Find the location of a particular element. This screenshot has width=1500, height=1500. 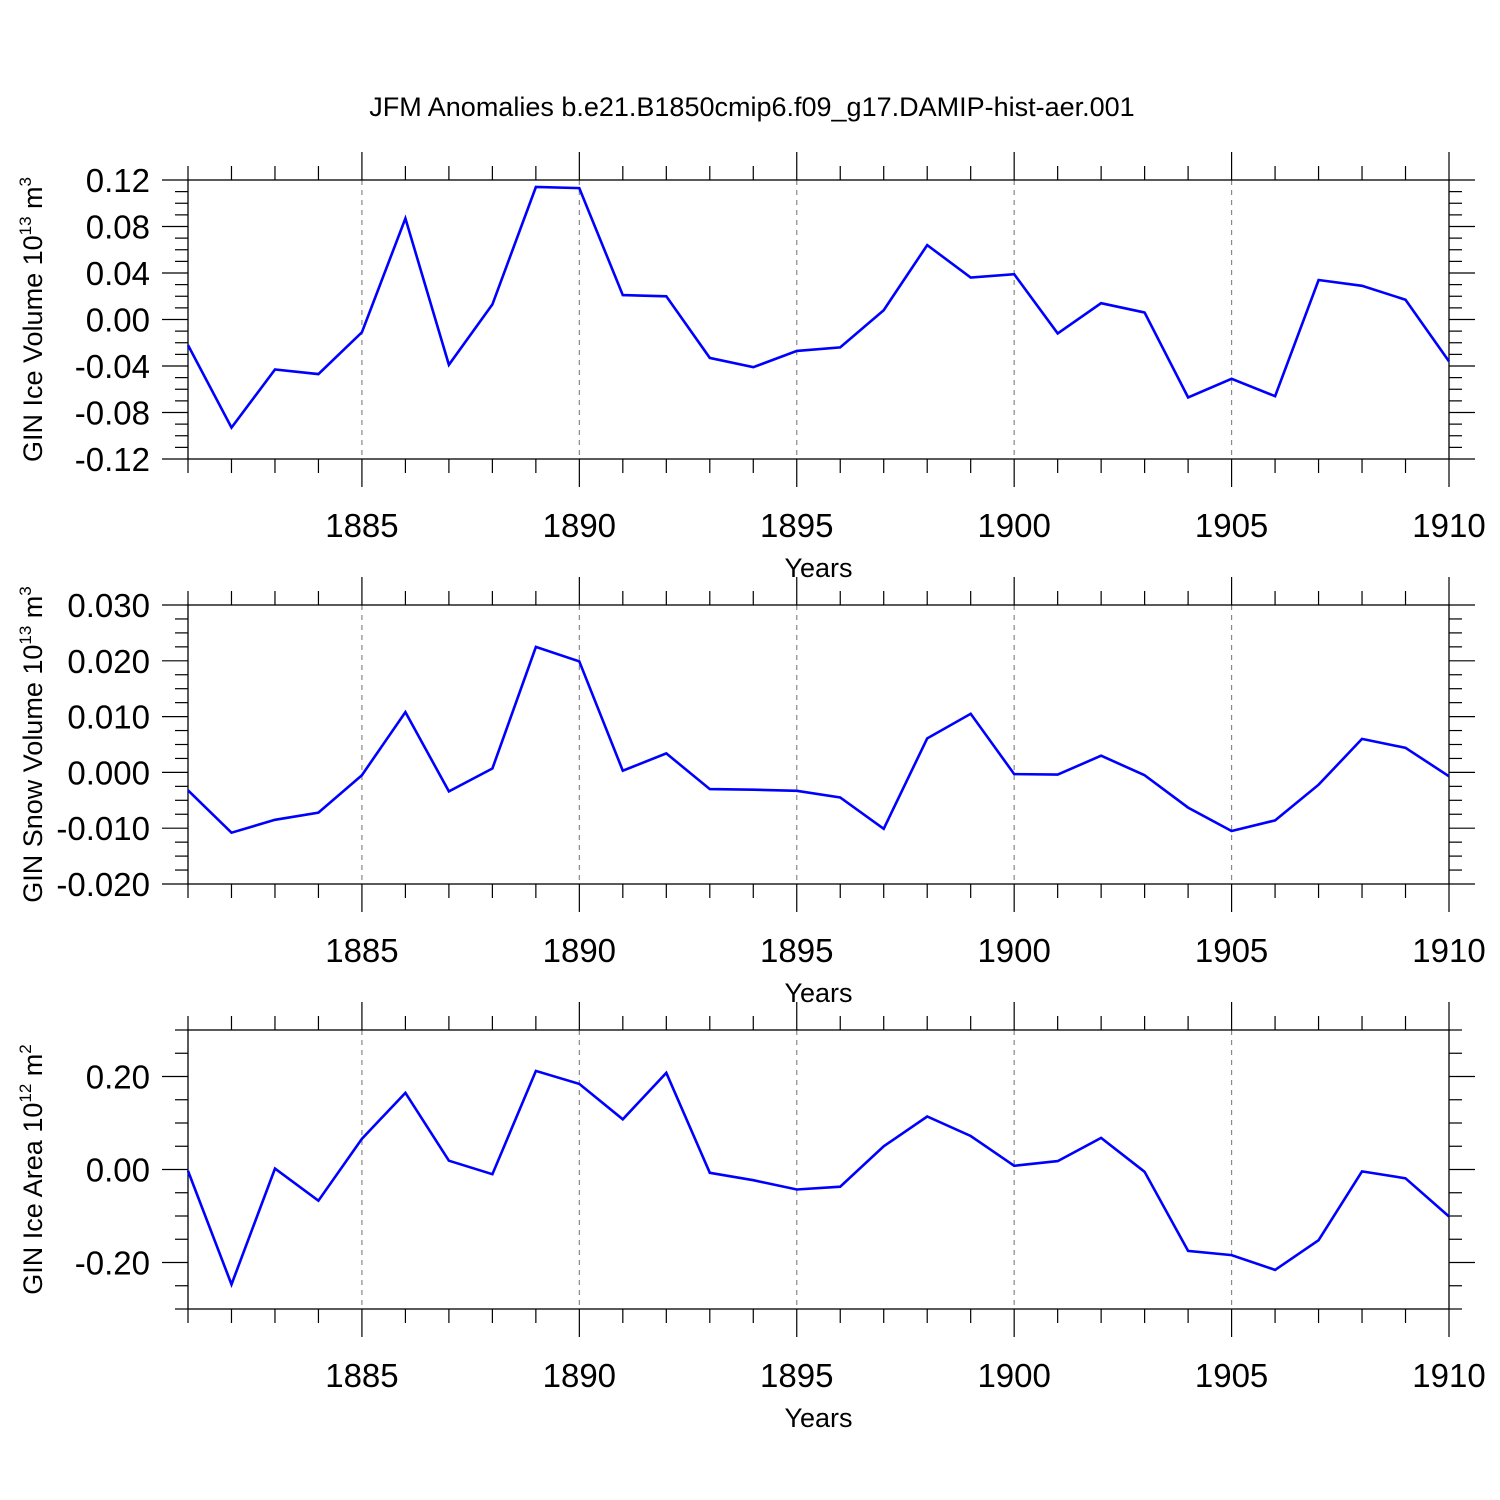

y-tick-label: 0.20 is located at coordinates (118, 1077).